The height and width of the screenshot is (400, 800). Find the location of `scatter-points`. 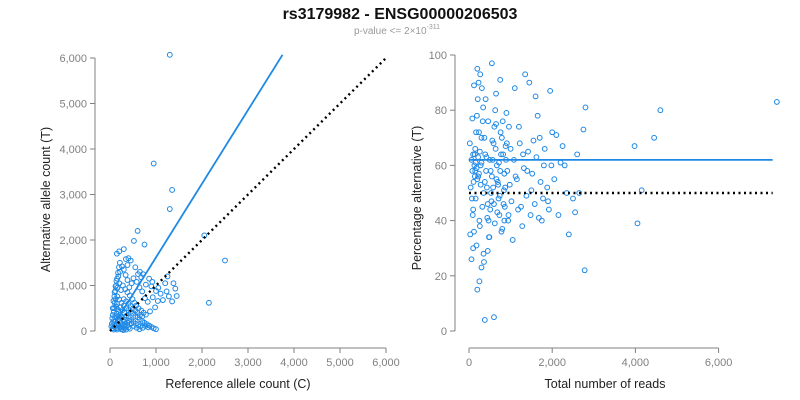

scatter-points is located at coordinates (168, 192).